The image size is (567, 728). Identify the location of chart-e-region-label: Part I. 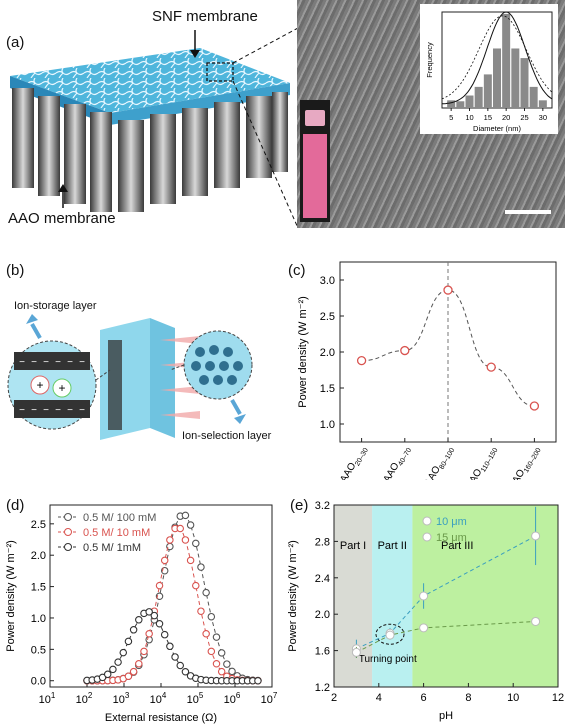
(353, 546).